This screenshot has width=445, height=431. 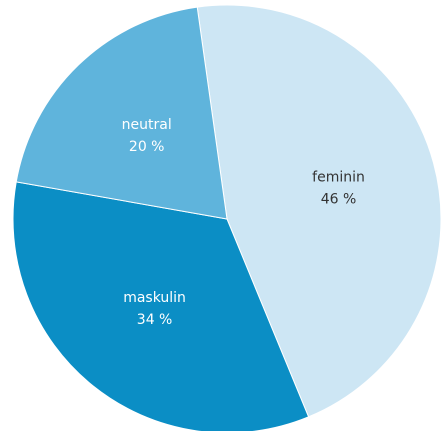 What do you see at coordinates (154, 298) in the screenshot?
I see `slice-label: maskulin` at bounding box center [154, 298].